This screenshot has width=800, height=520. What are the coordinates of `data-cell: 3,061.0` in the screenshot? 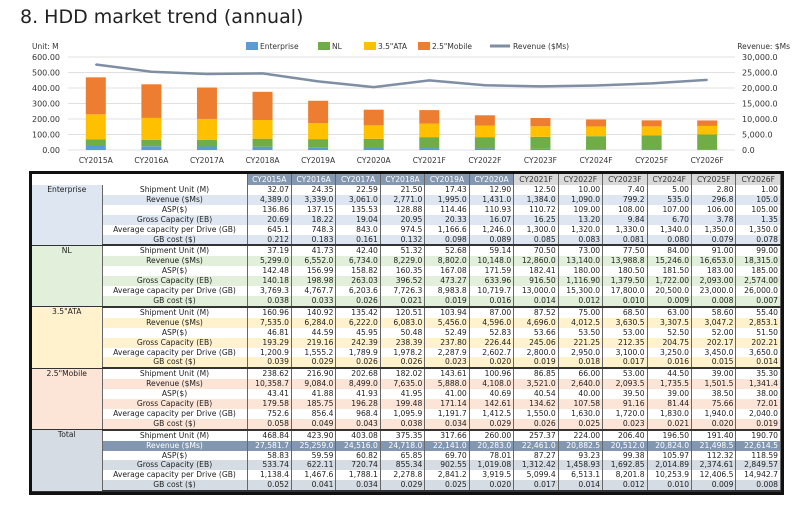 It's located at (358, 199).